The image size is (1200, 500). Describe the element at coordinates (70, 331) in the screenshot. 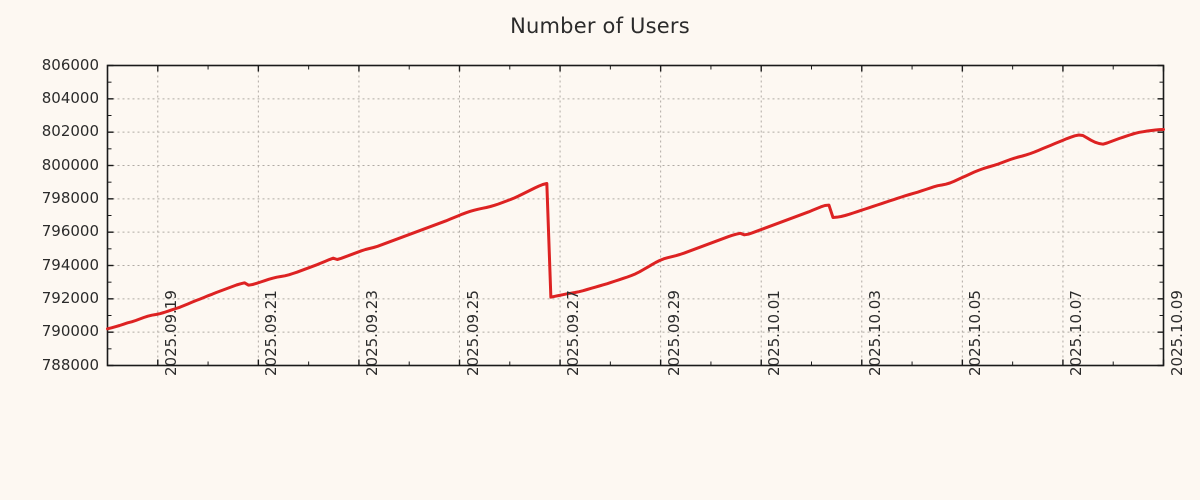

I see `y-tick-label: 790000` at that location.